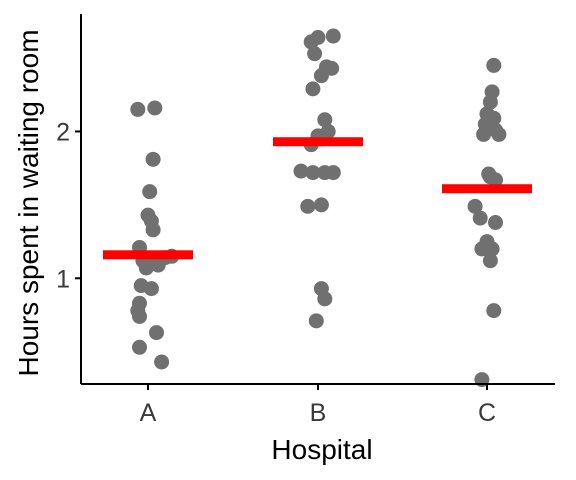 The image size is (576, 480). I want to click on x-tick-label: B, so click(318, 413).